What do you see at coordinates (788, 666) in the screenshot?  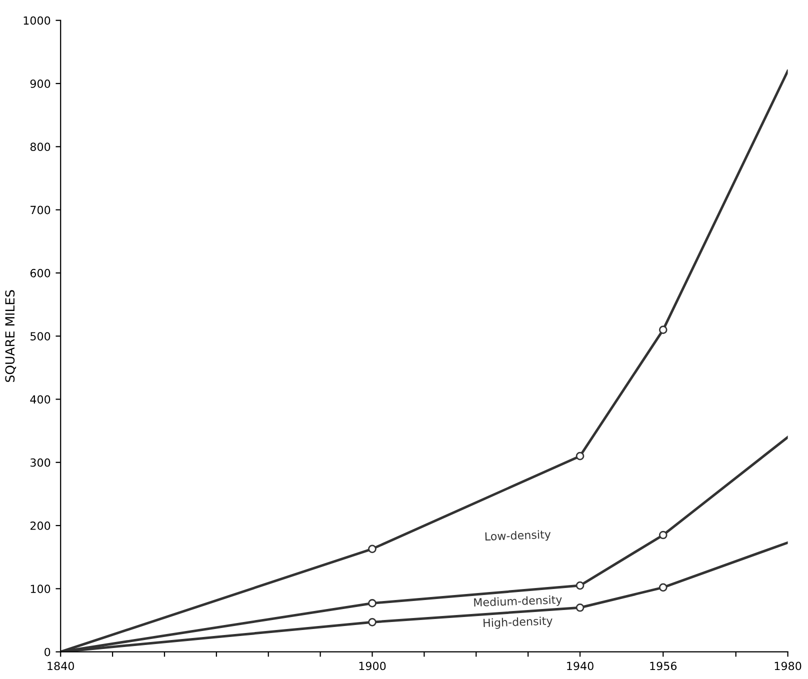 I see `x-tick-label: 1980` at bounding box center [788, 666].